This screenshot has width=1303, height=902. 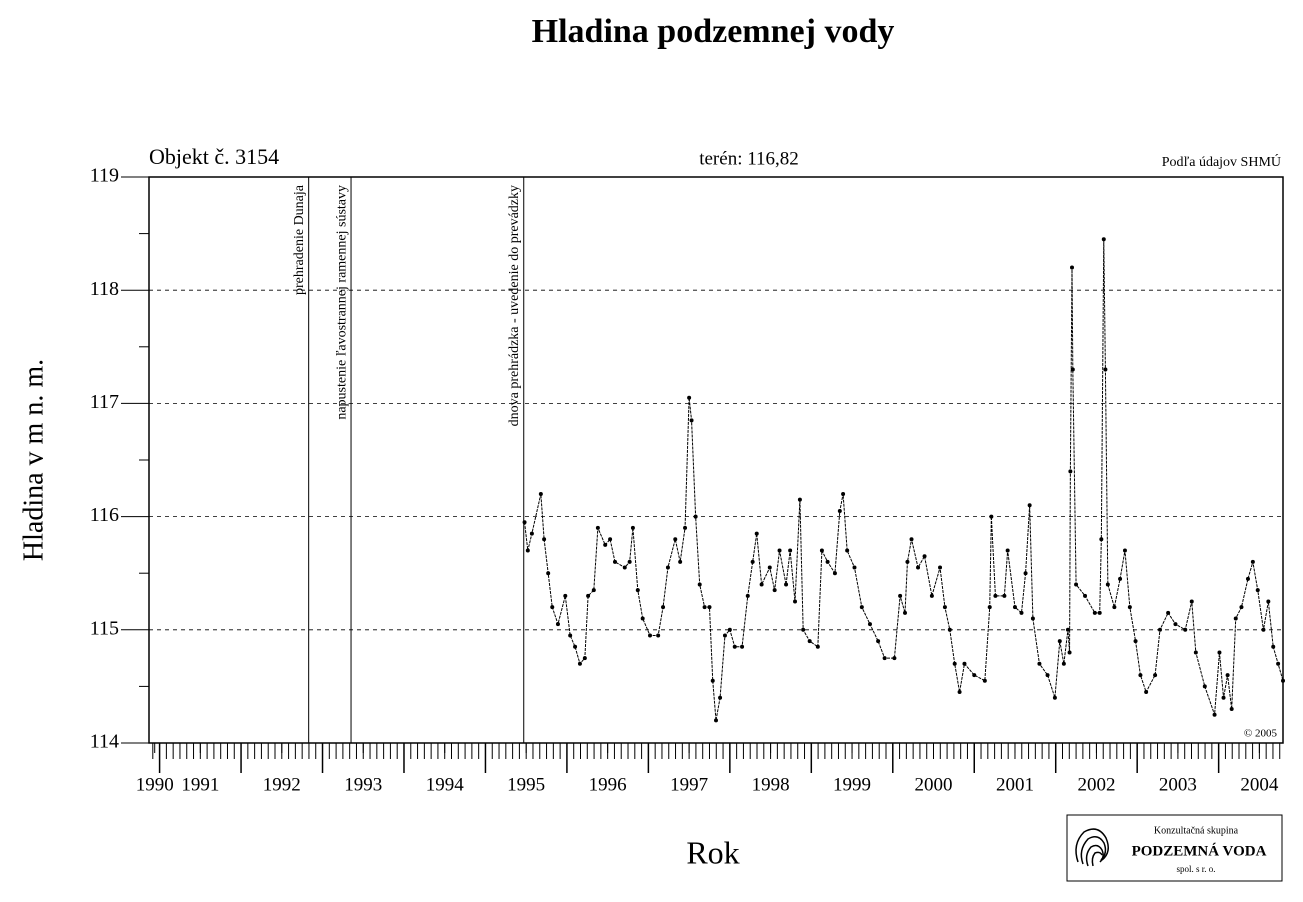 What do you see at coordinates (104, 402) in the screenshot?
I see `y-tick-label: 117` at bounding box center [104, 402].